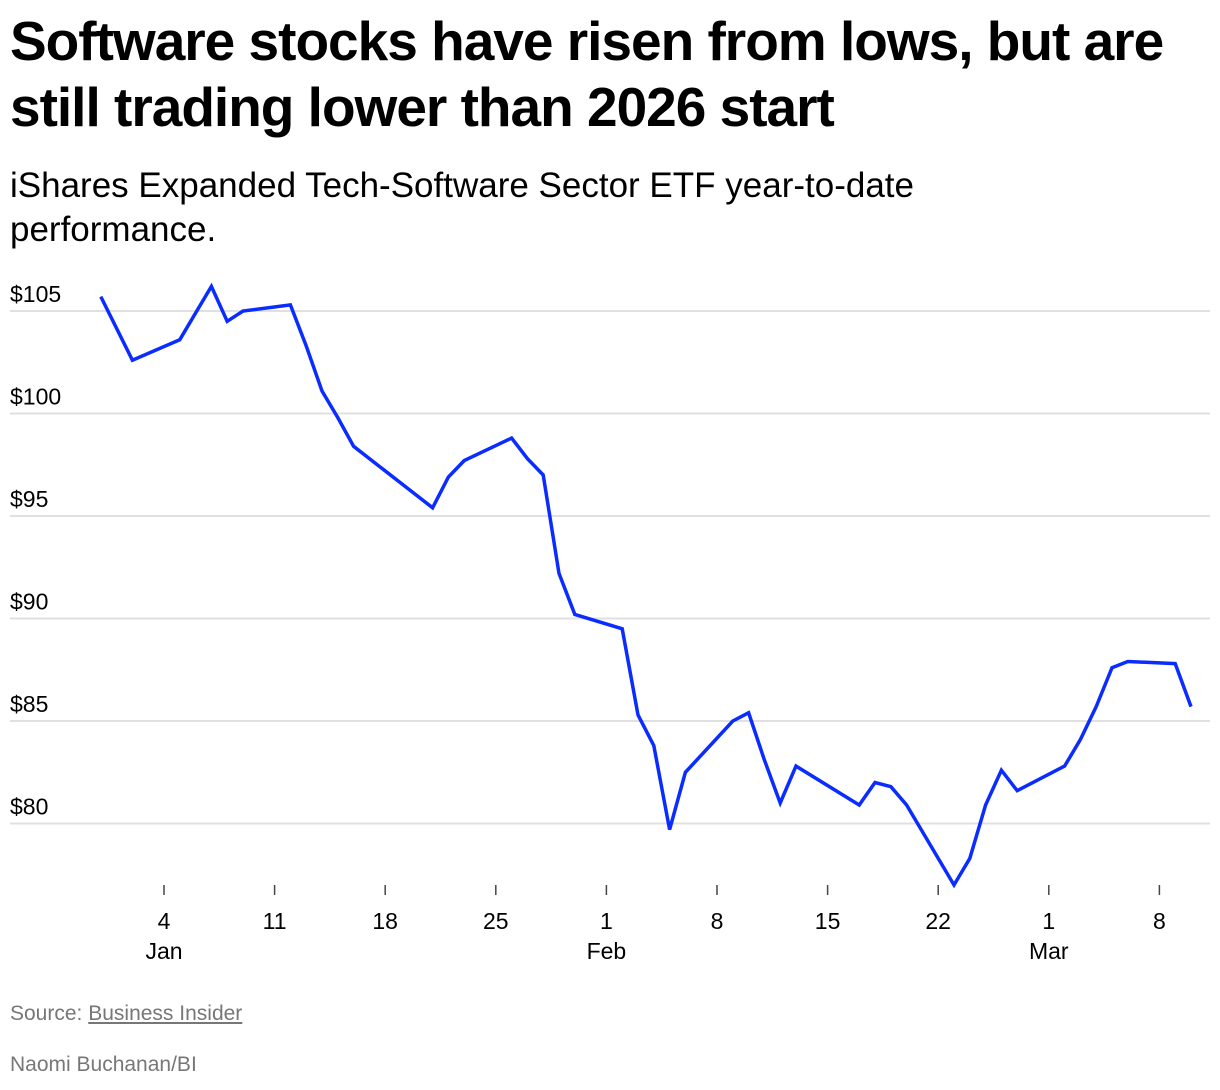 The height and width of the screenshot is (1090, 1220). Describe the element at coordinates (275, 921) in the screenshot. I see `x-tick-label: 11` at that location.